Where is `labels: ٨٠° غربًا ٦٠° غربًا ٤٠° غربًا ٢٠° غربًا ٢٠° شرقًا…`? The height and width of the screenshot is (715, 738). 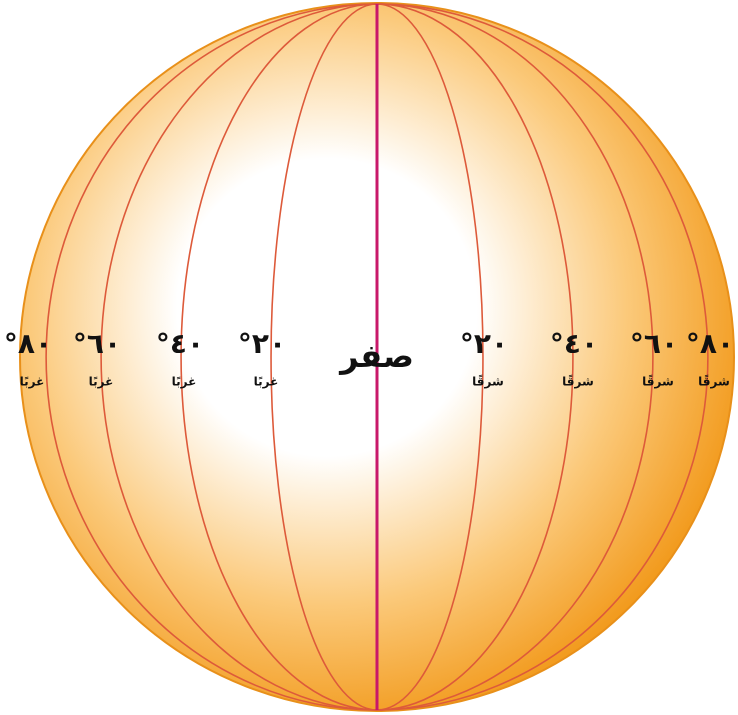 labels: ٨٠° غربًا ٦٠° غربًا ٤٠° غربًا ٢٠° غربًا ٢٠° شرقًا… is located at coordinates (369, 358).